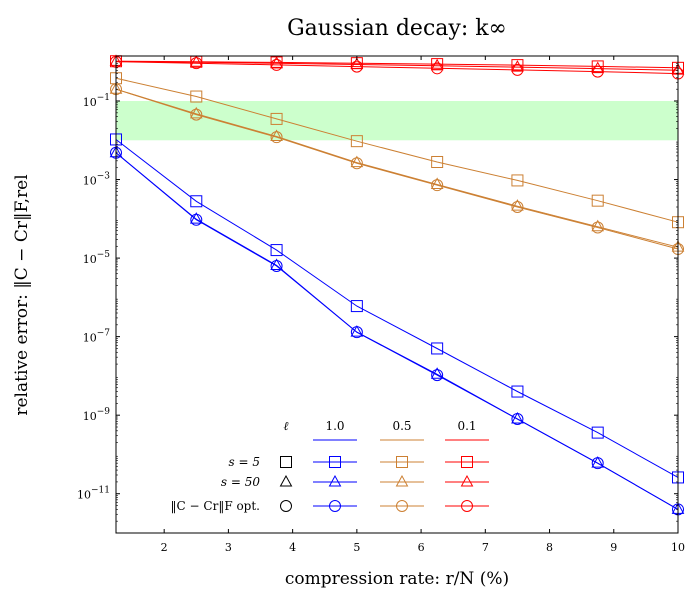 The image size is (688, 590). What do you see at coordinates (334, 426) in the screenshot?
I see `legend-column-label: 1.0` at bounding box center [334, 426].